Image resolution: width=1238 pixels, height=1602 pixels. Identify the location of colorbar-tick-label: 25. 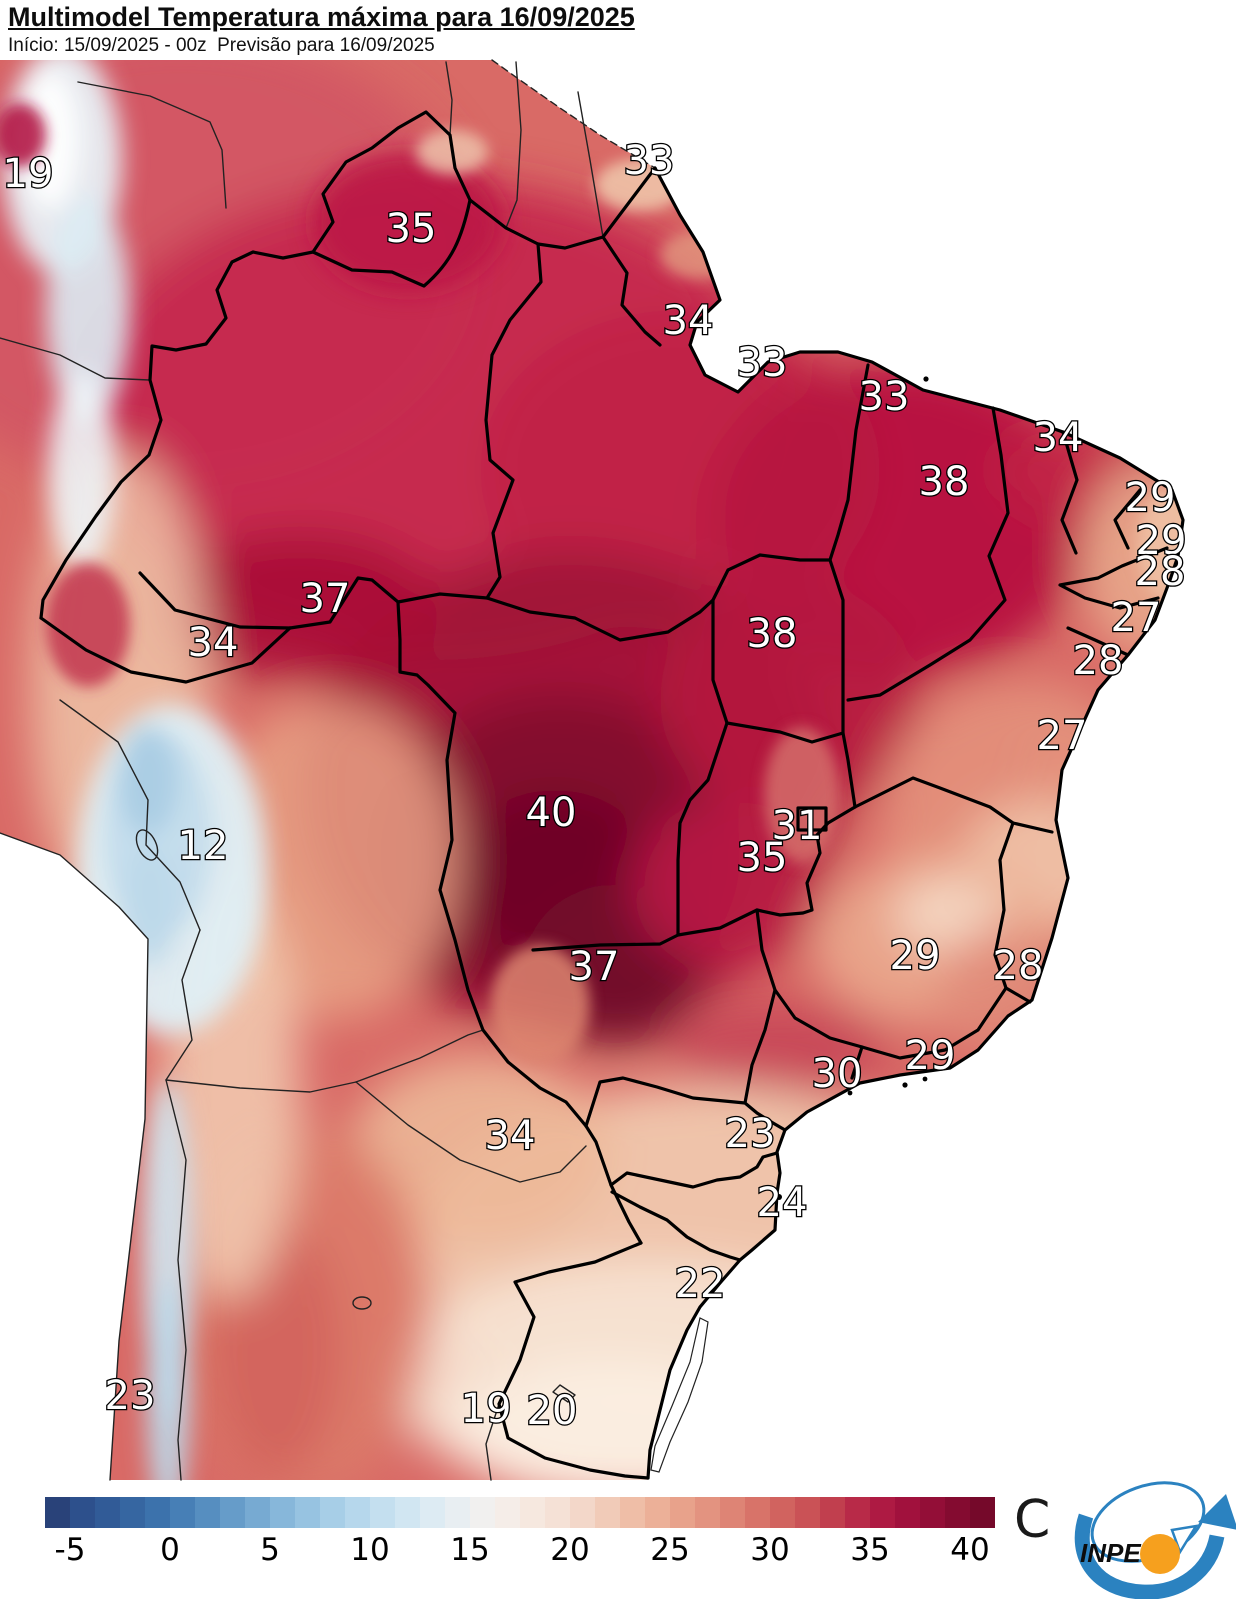
(670, 1550).